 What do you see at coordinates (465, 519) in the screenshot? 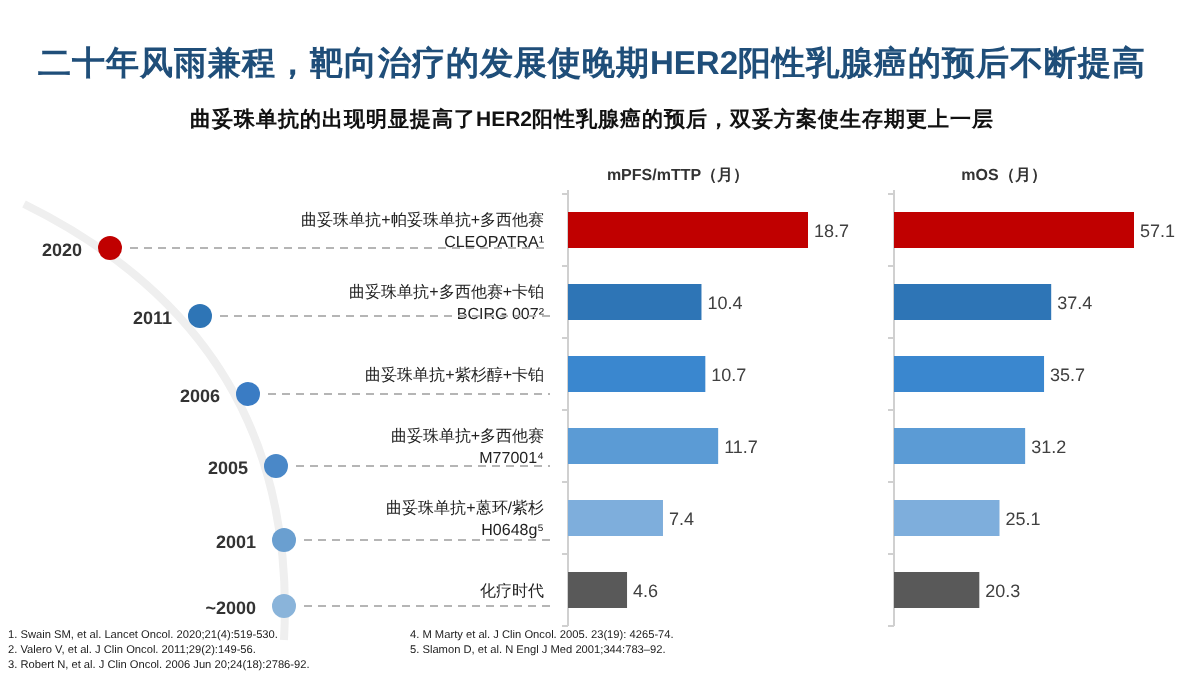
I see `y-tick-label: 曲妥珠单抗+蒽环/紫杉 H0648g⁵` at bounding box center [465, 519].